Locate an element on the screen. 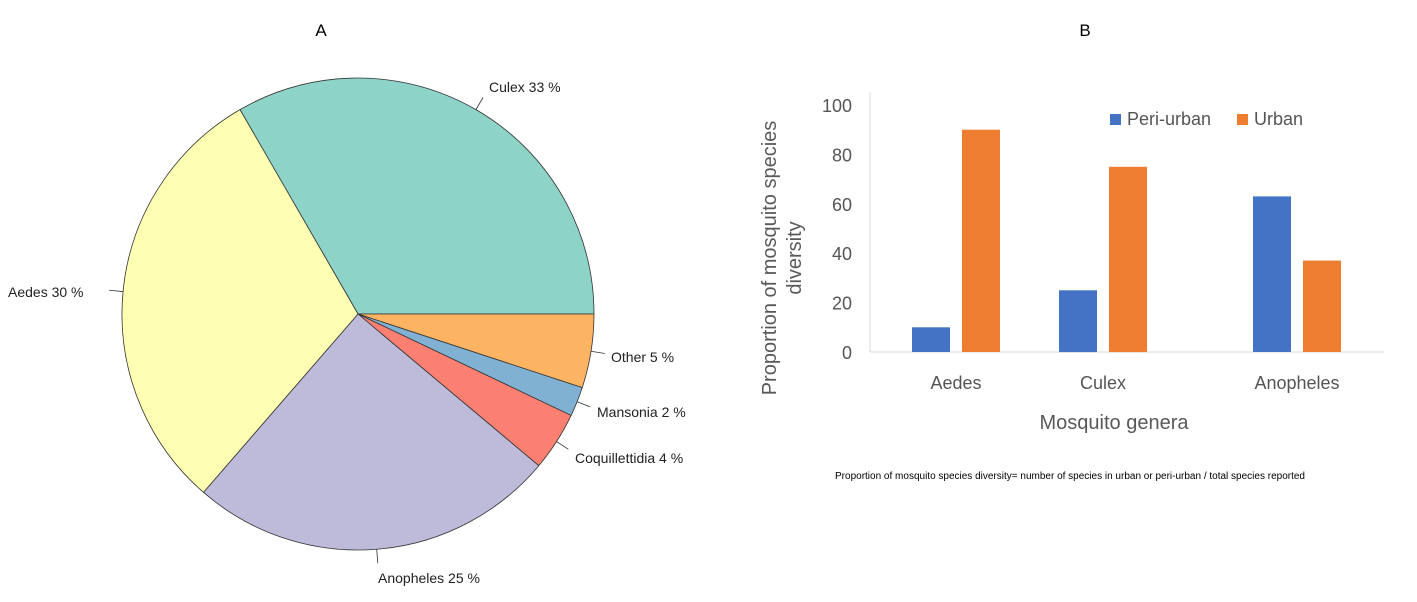 This screenshot has width=1417, height=602. bar-urban-aedes is located at coordinates (981, 240).